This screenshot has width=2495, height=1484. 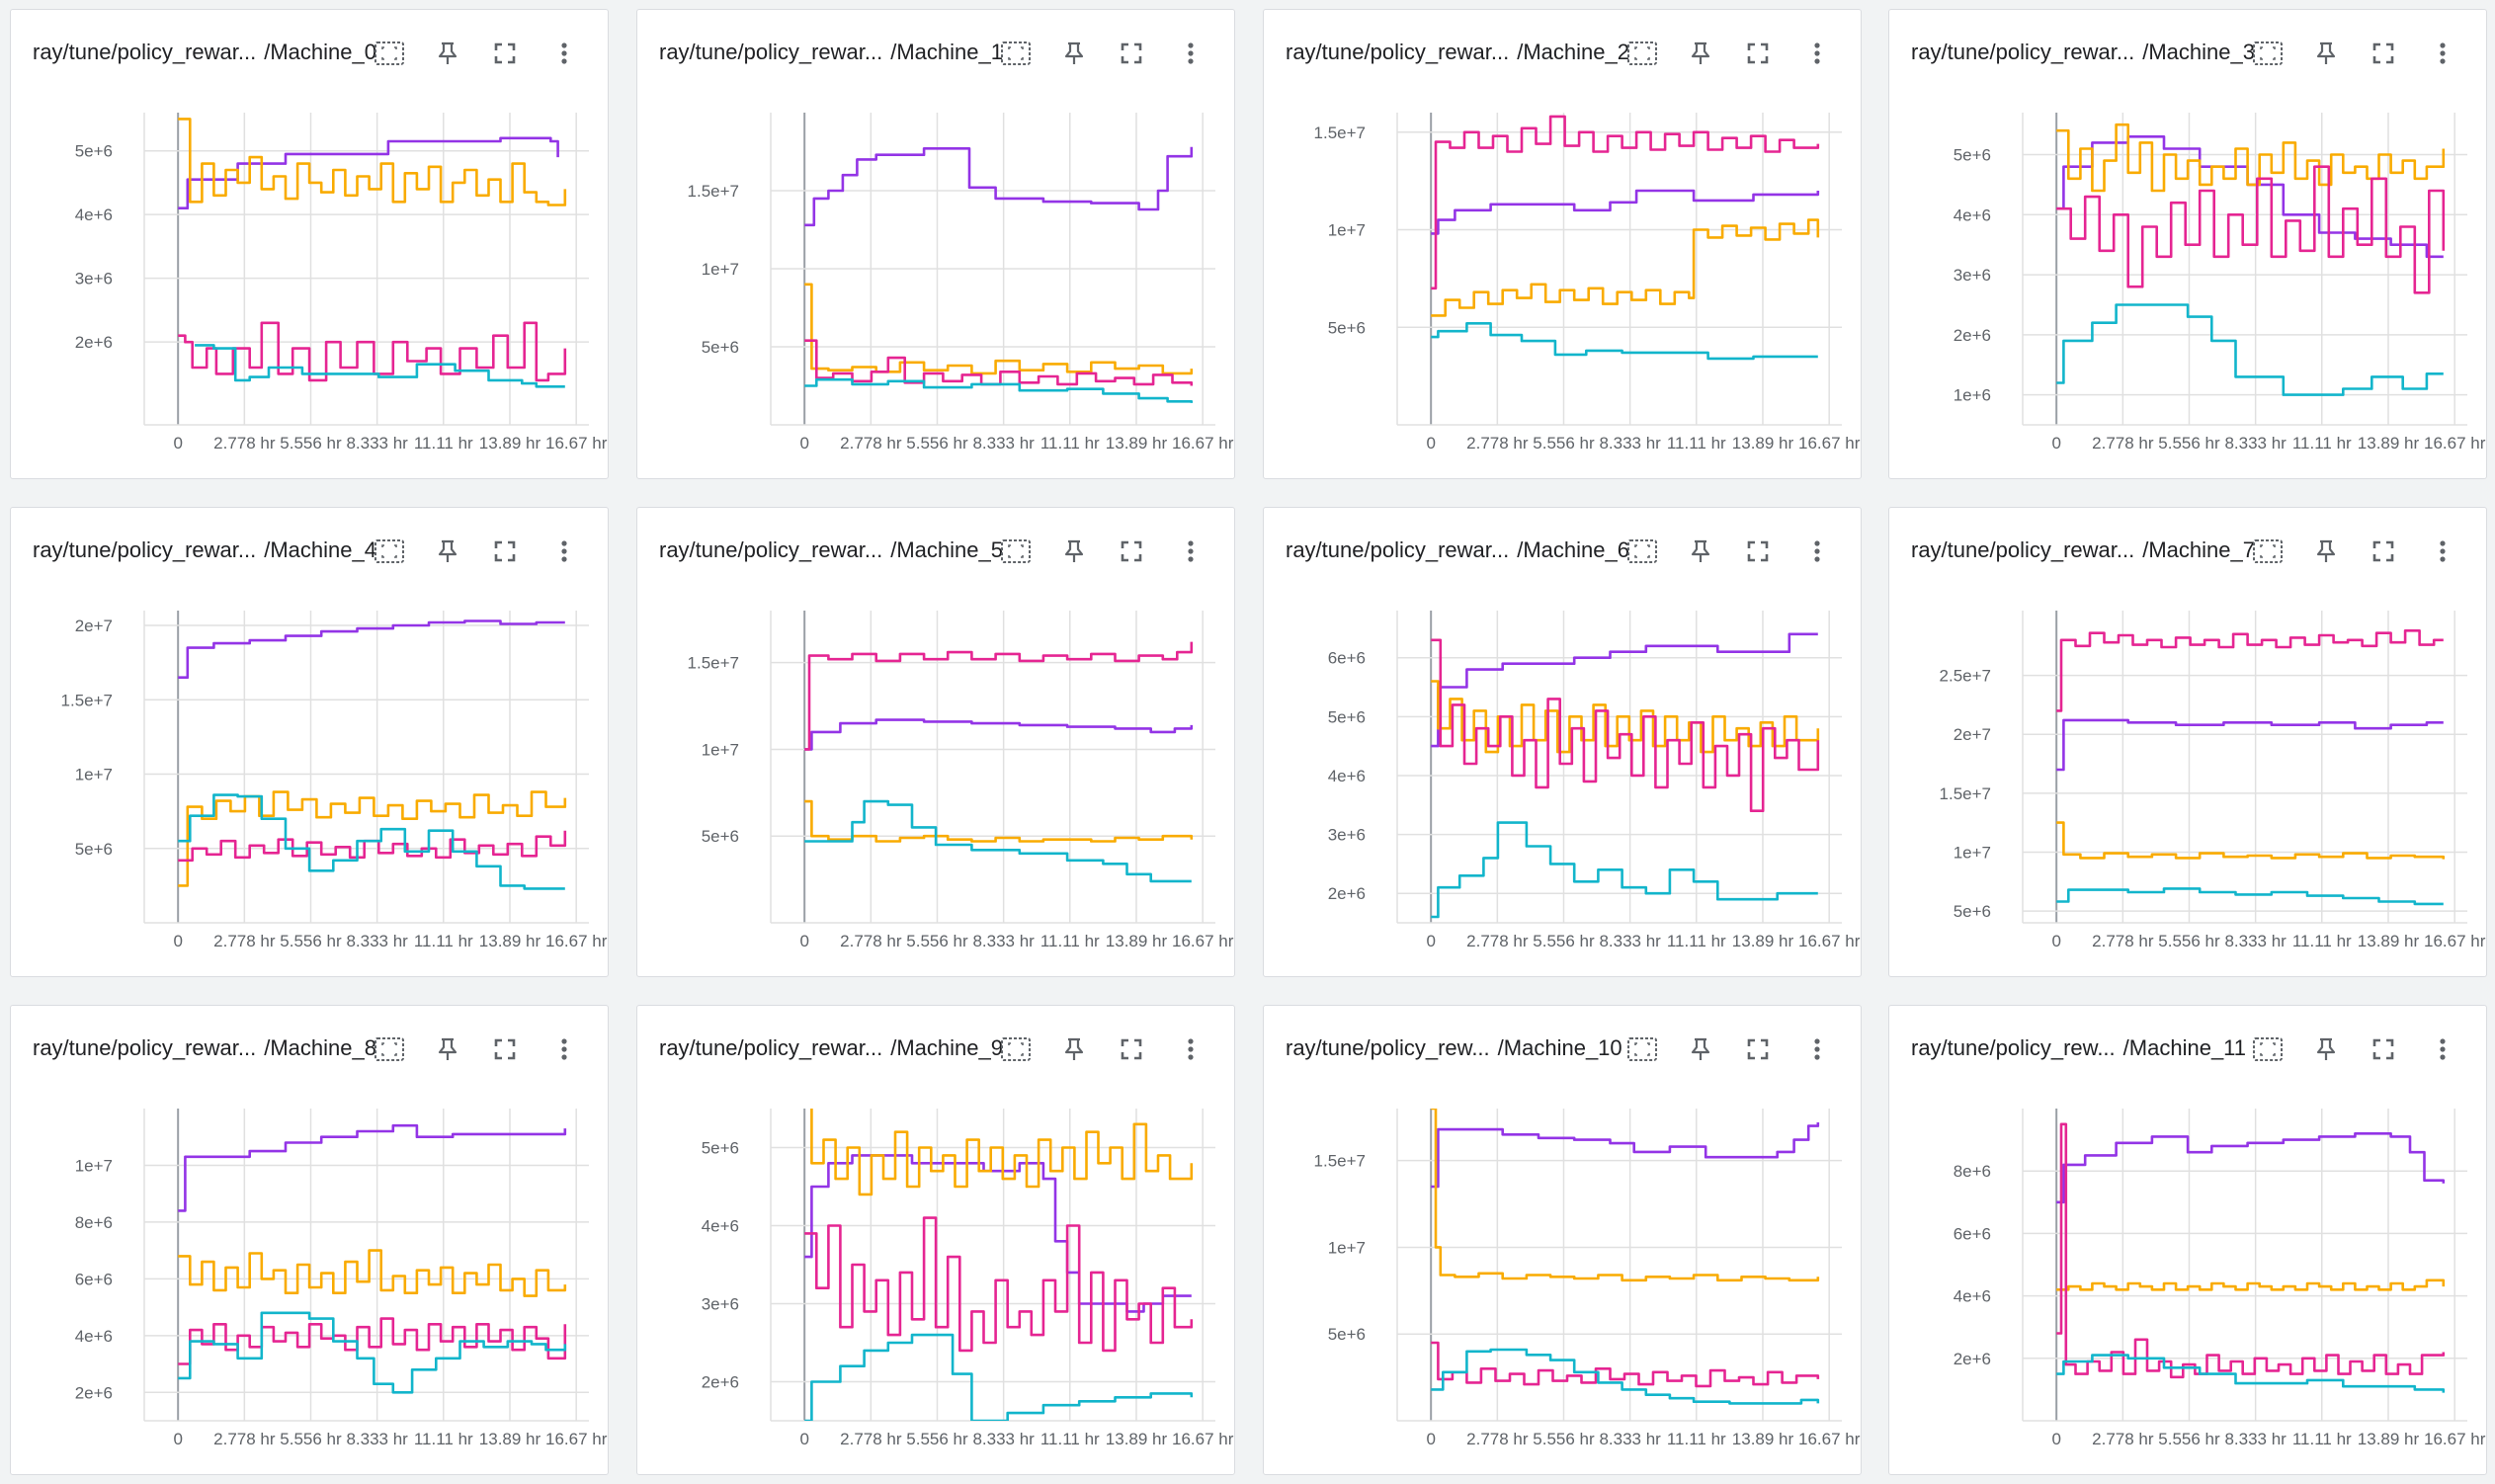 I want to click on chart-title: ray/tune/policy_rewar... /Machine_4, so click(x=204, y=550).